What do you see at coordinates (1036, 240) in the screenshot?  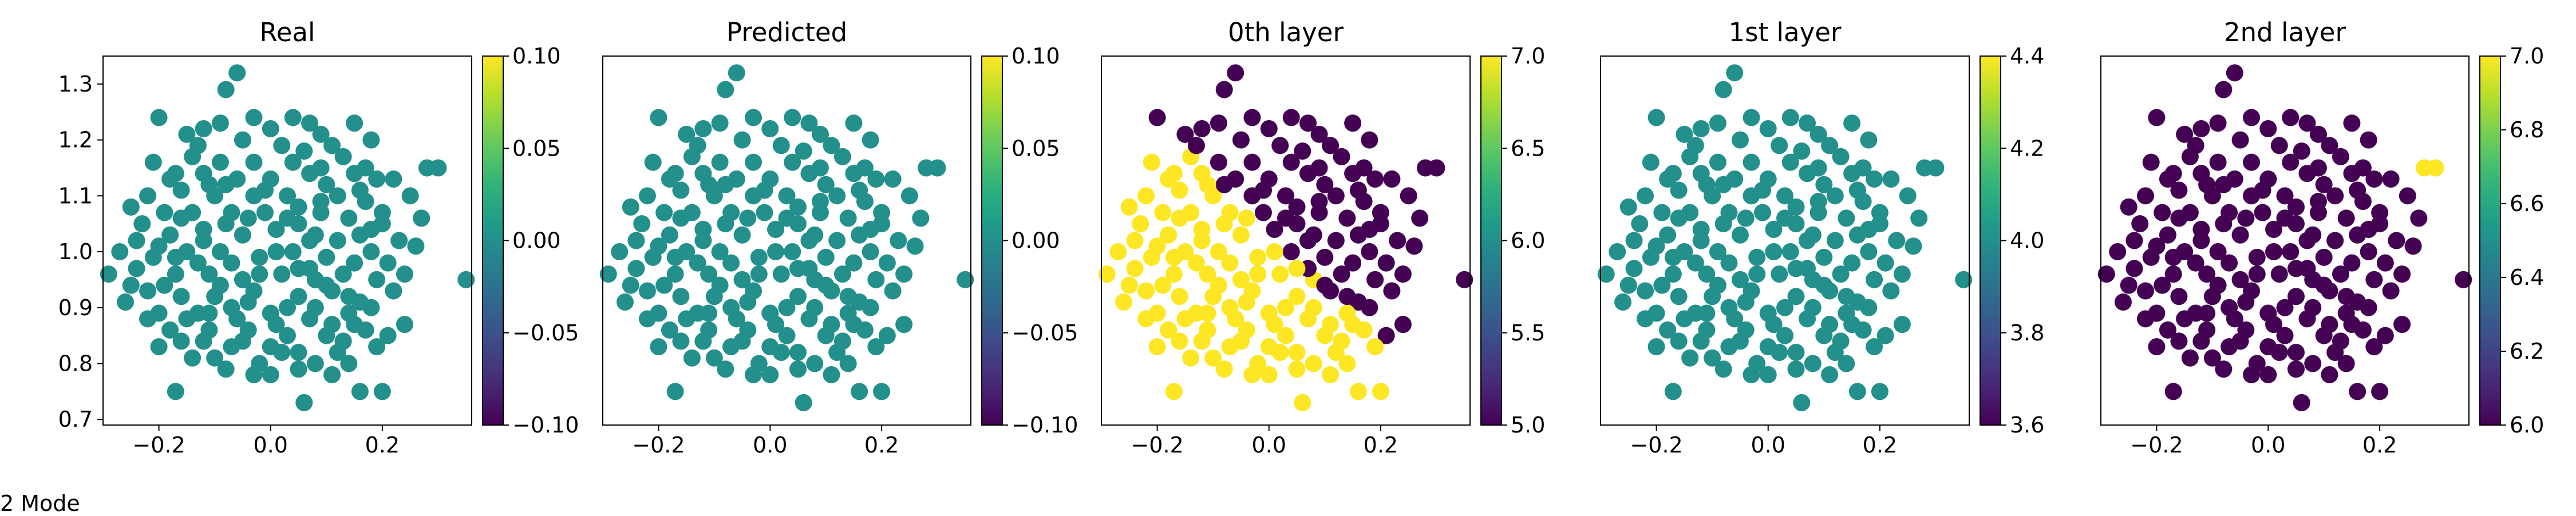 I see `colorbar-tick-label: 0.00` at bounding box center [1036, 240].